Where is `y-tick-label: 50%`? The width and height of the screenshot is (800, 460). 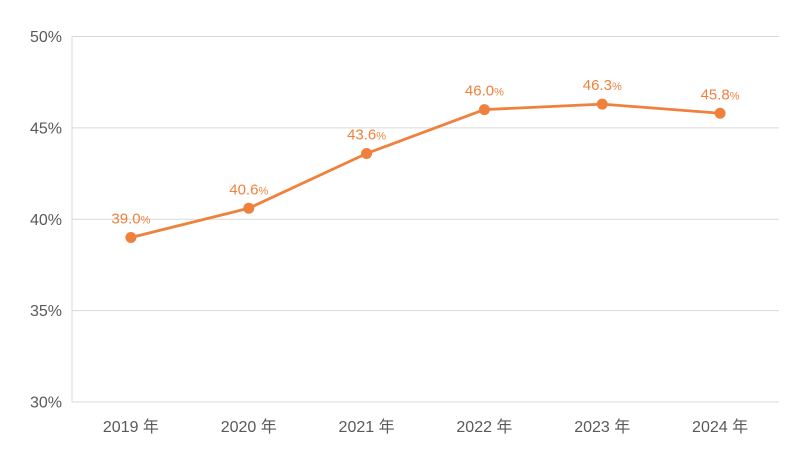
y-tick-label: 50% is located at coordinates (46, 37).